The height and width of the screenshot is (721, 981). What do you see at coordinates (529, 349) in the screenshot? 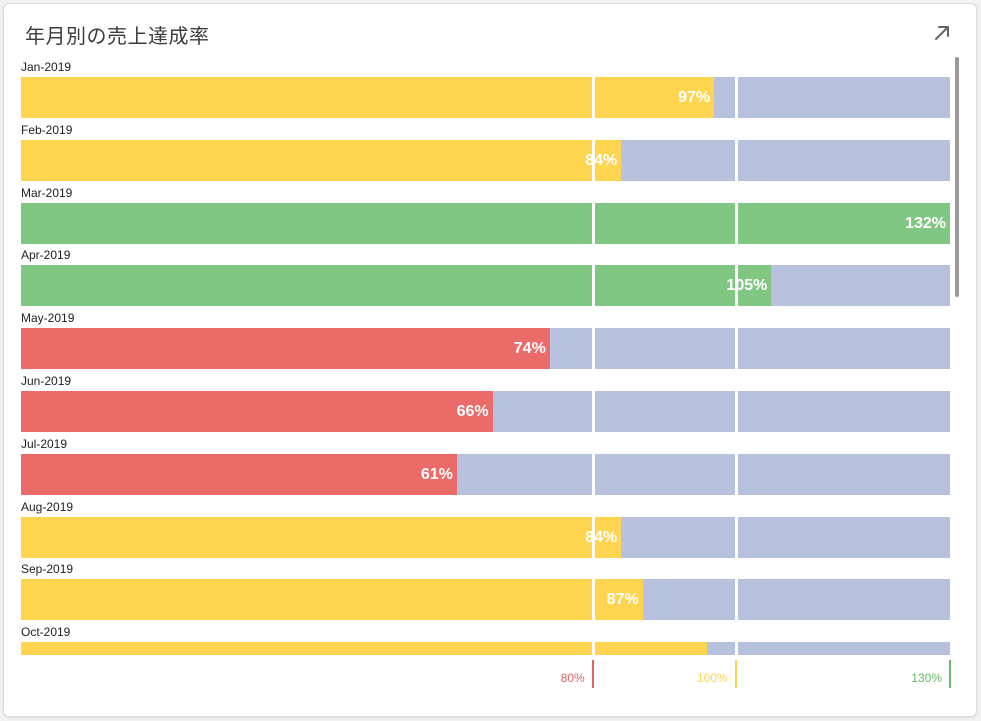
I see `value-label: 74%` at bounding box center [529, 349].